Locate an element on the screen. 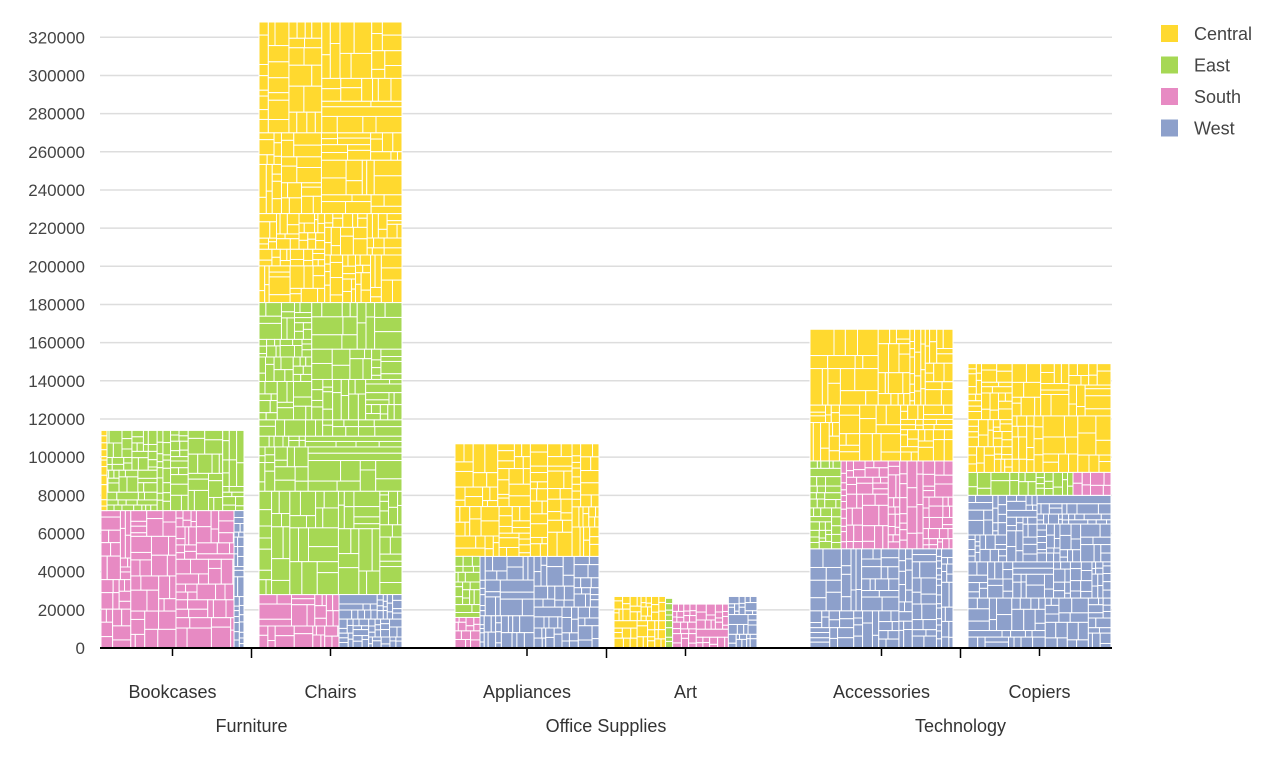  y-tick-label: 120000 is located at coordinates (56, 419).